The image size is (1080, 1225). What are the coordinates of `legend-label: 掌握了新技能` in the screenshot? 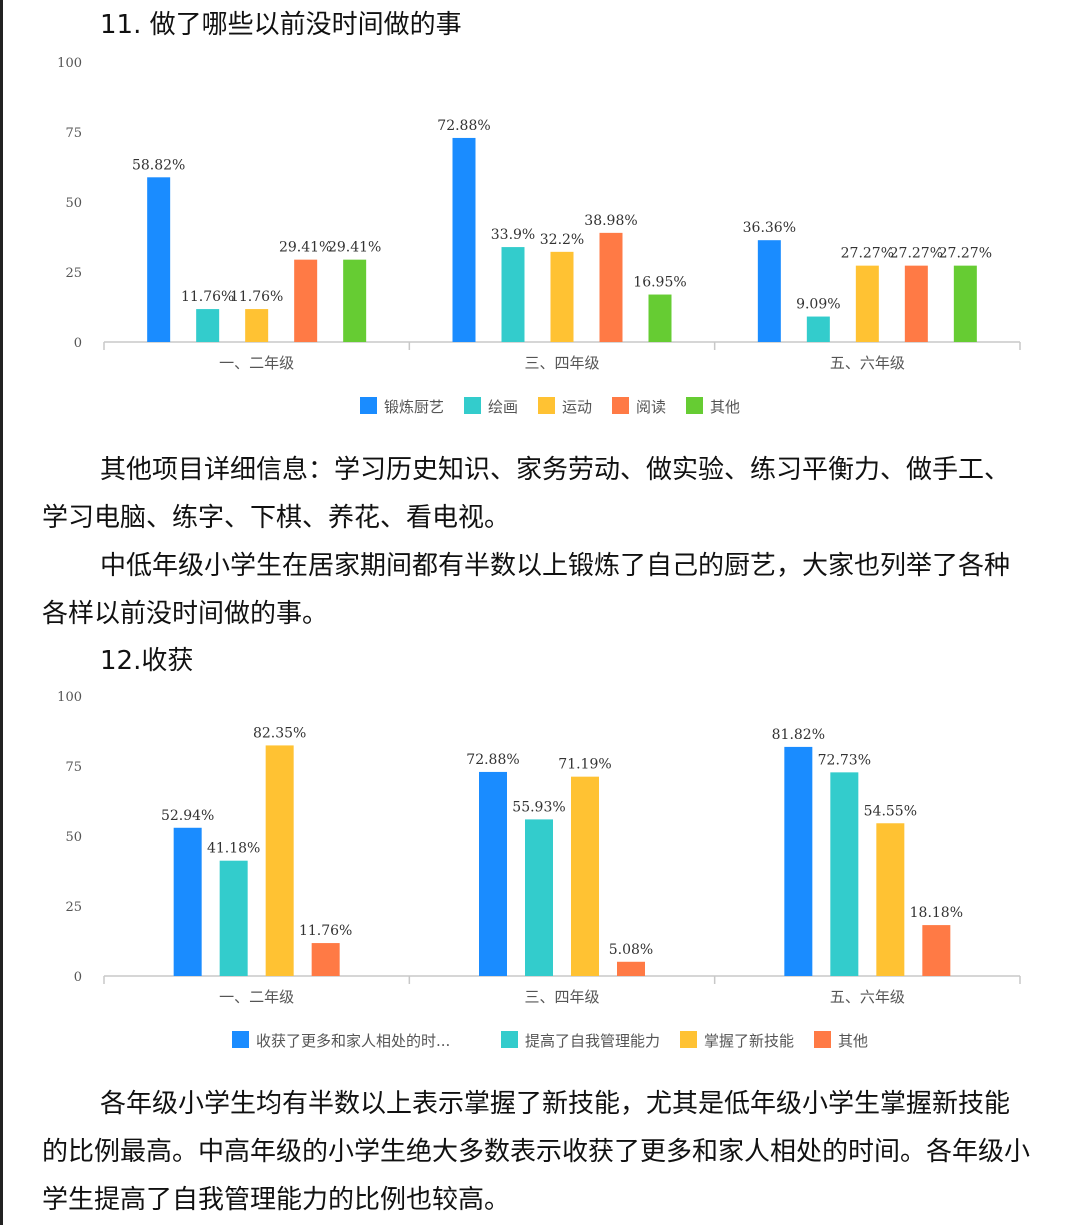 It's located at (749, 1041).